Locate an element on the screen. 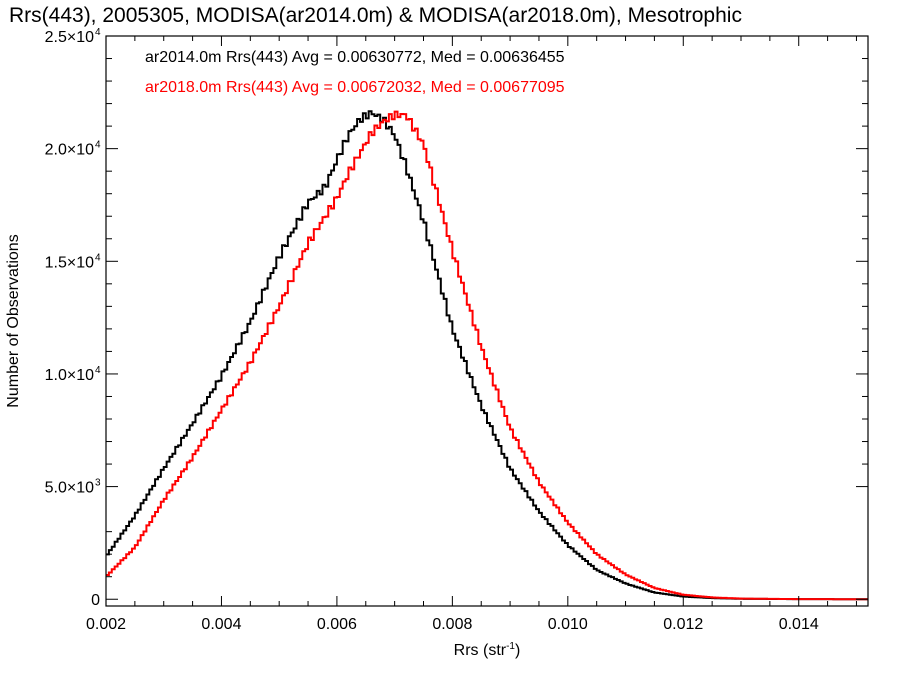  y-tick-label: 2.5×10 is located at coordinates (69, 37).